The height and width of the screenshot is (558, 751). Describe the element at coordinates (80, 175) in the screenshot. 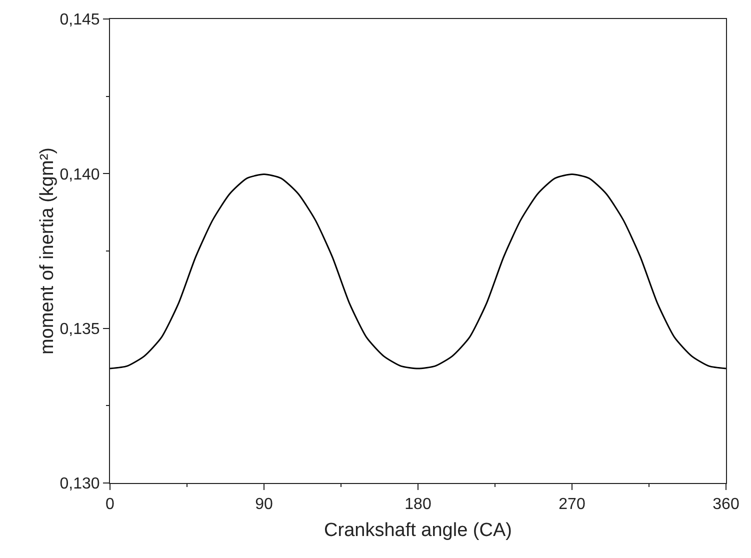

I see `y-tick-label: 0,140` at that location.